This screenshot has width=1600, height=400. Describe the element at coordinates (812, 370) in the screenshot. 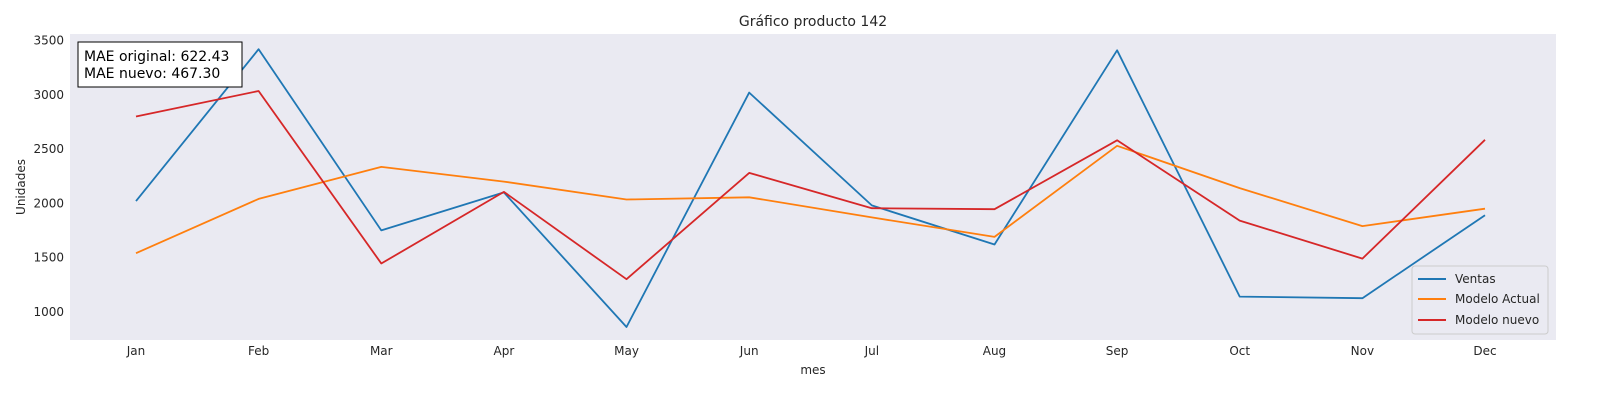

I see `x-axis-label: mes` at that location.